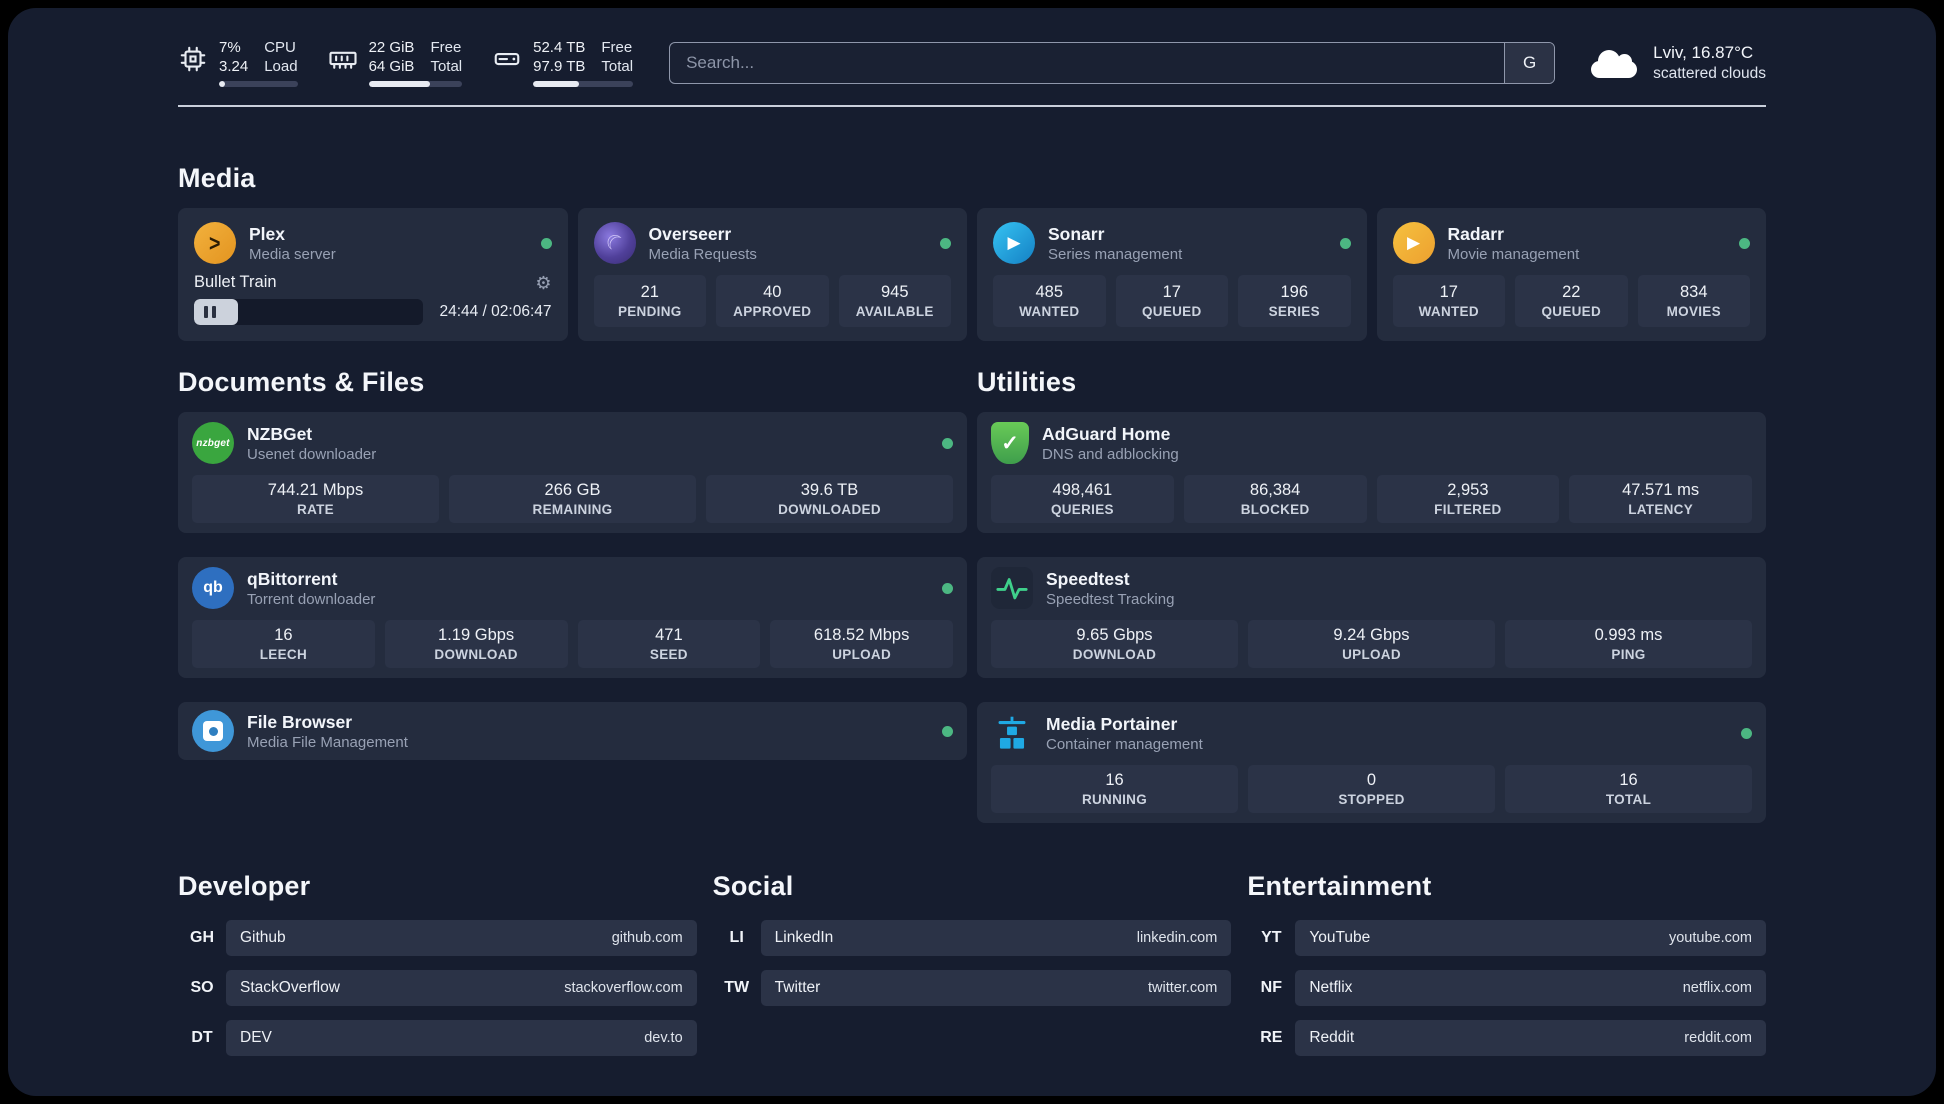 Image resolution: width=1944 pixels, height=1104 pixels. Describe the element at coordinates (559, 66) in the screenshot. I see `storage-total-value: 97.9 TB` at that location.